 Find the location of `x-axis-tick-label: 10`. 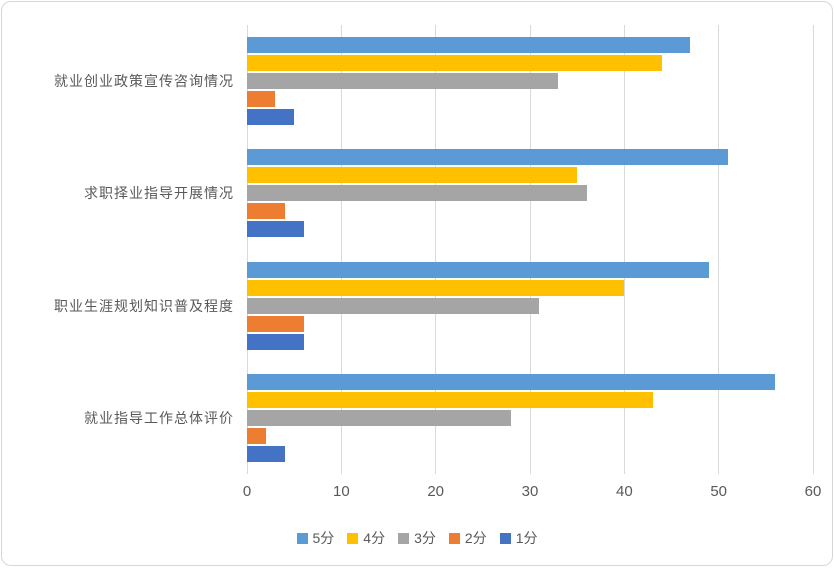

x-axis-tick-label: 10 is located at coordinates (341, 491).